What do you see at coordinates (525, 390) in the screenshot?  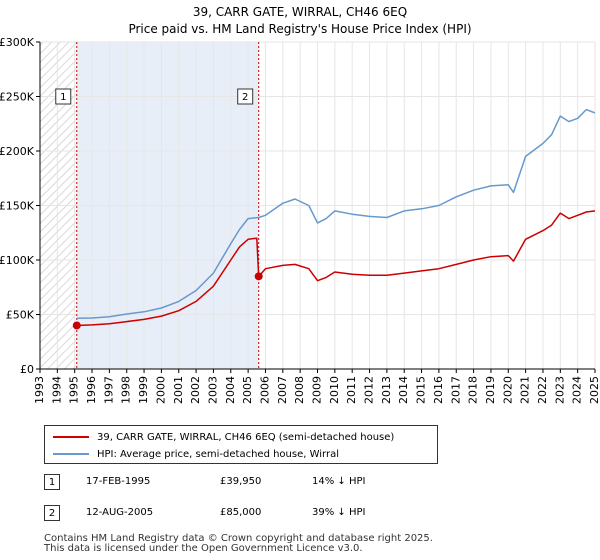 I see `x-tick-label: 2021` at bounding box center [525, 390].